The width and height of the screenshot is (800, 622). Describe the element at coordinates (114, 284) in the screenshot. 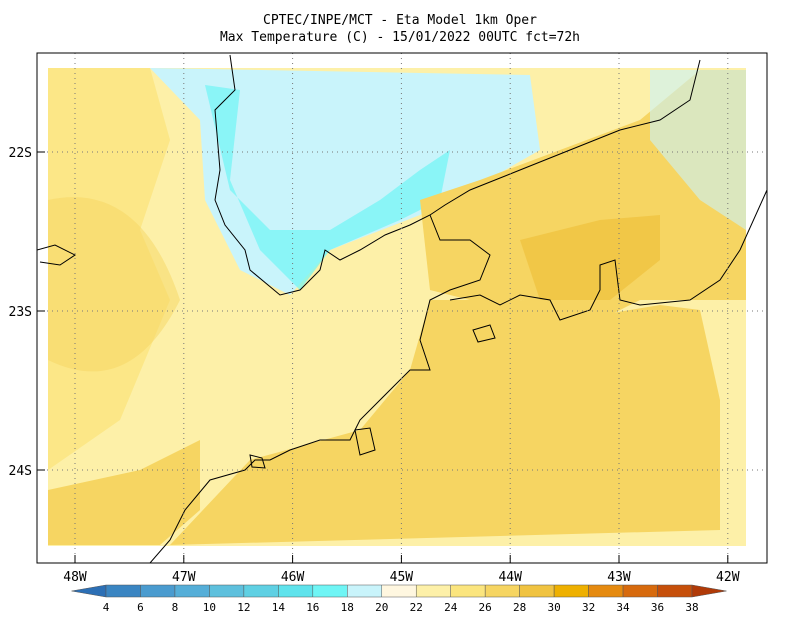

I see `field-patch` at that location.